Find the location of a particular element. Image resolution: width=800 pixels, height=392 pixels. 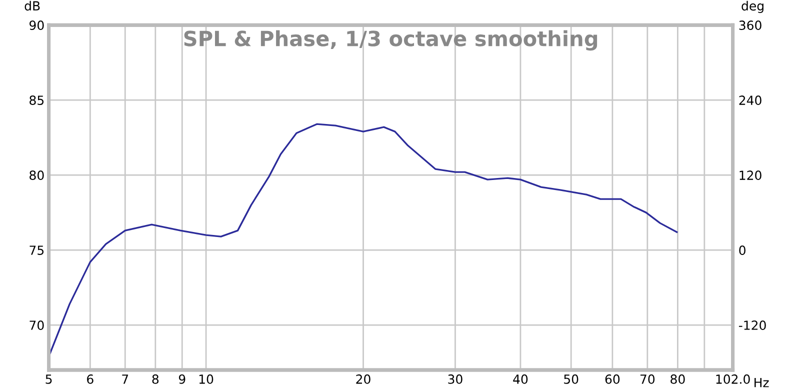

x-tick-label: 5 is located at coordinates (49, 379).